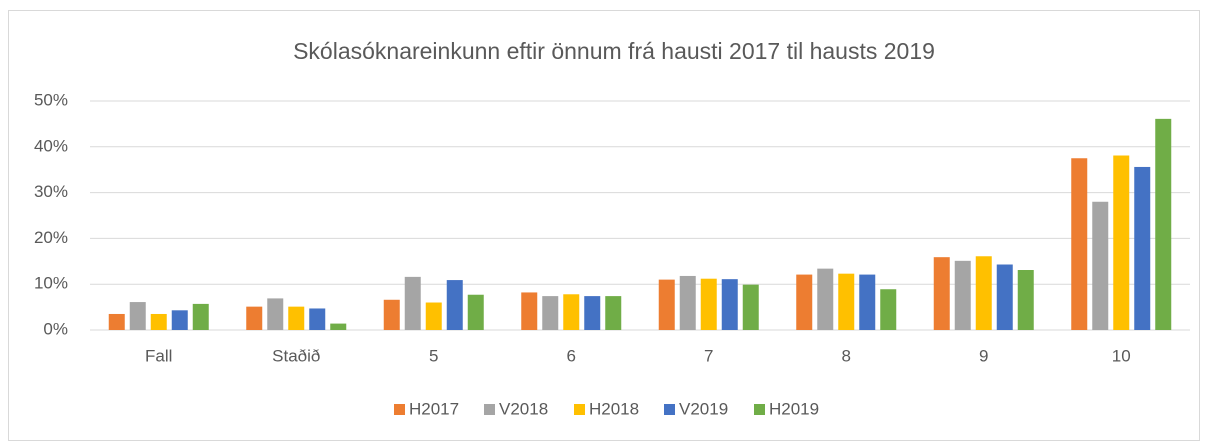 The width and height of the screenshot is (1208, 445). Describe the element at coordinates (51, 237) in the screenshot. I see `y-tick-label: 20%` at that location.